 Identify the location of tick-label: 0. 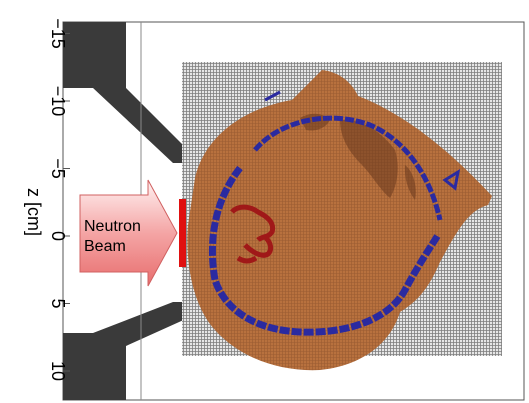
(58, 236).